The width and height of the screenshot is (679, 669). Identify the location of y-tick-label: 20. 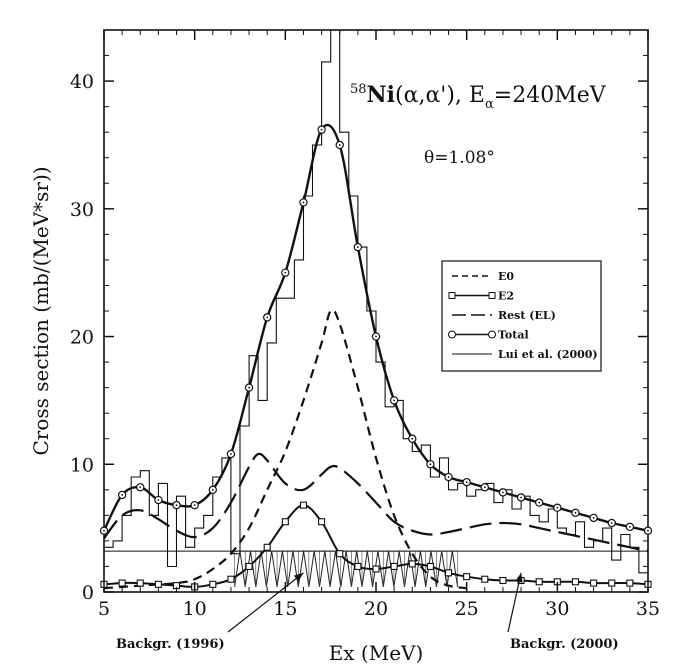
(82, 338).